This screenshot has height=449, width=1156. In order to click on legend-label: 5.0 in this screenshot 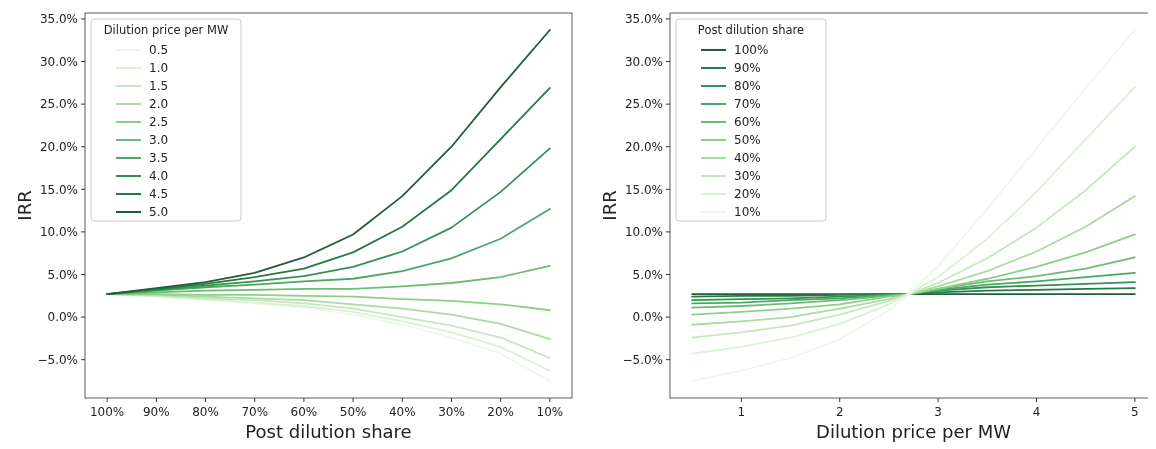, I will do `click(159, 212)`.